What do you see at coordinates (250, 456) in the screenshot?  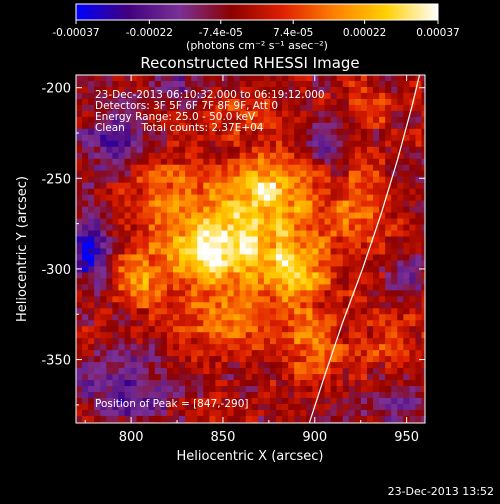 I see `x-axis-label: Heliocentric X (arcsec)` at bounding box center [250, 456].